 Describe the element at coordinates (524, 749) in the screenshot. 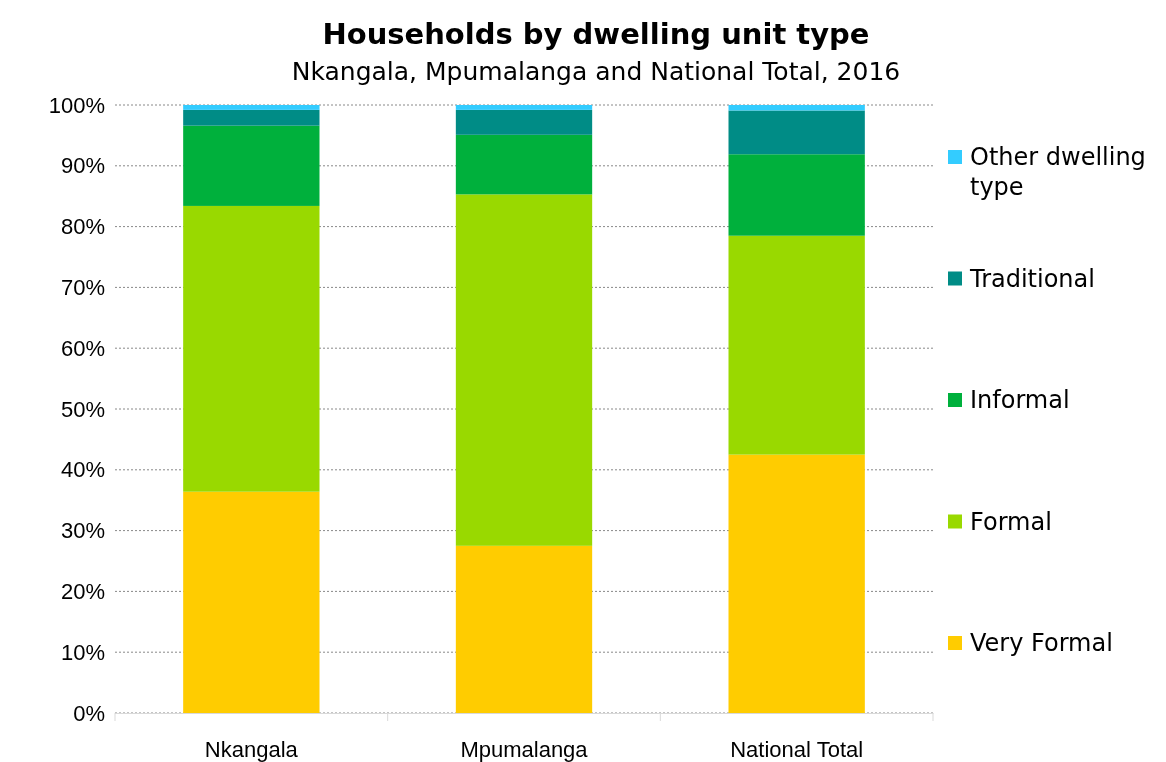

I see `x-tick-label: Mpumalanga` at that location.